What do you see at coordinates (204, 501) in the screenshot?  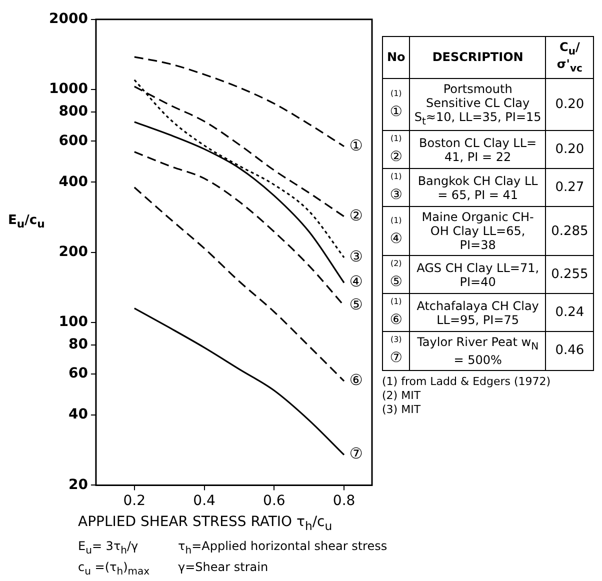 I see `x-tick-label: 0.4` at bounding box center [204, 501].